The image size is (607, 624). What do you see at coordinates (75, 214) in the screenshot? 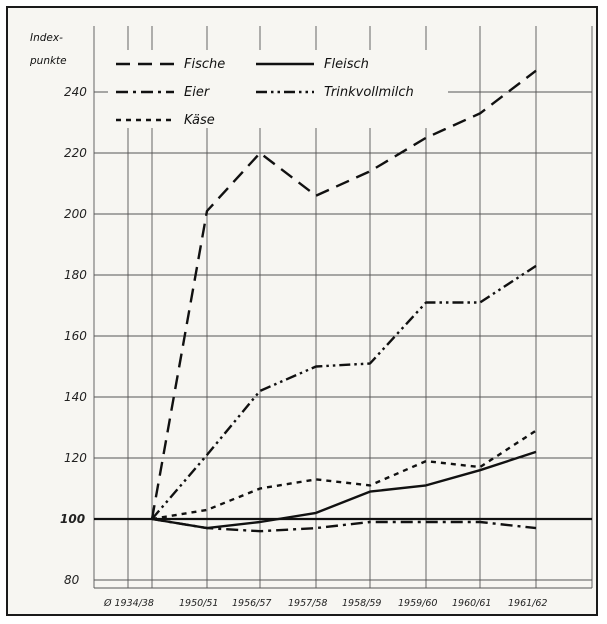
I see `y-tick-label: 200` at bounding box center [75, 214].